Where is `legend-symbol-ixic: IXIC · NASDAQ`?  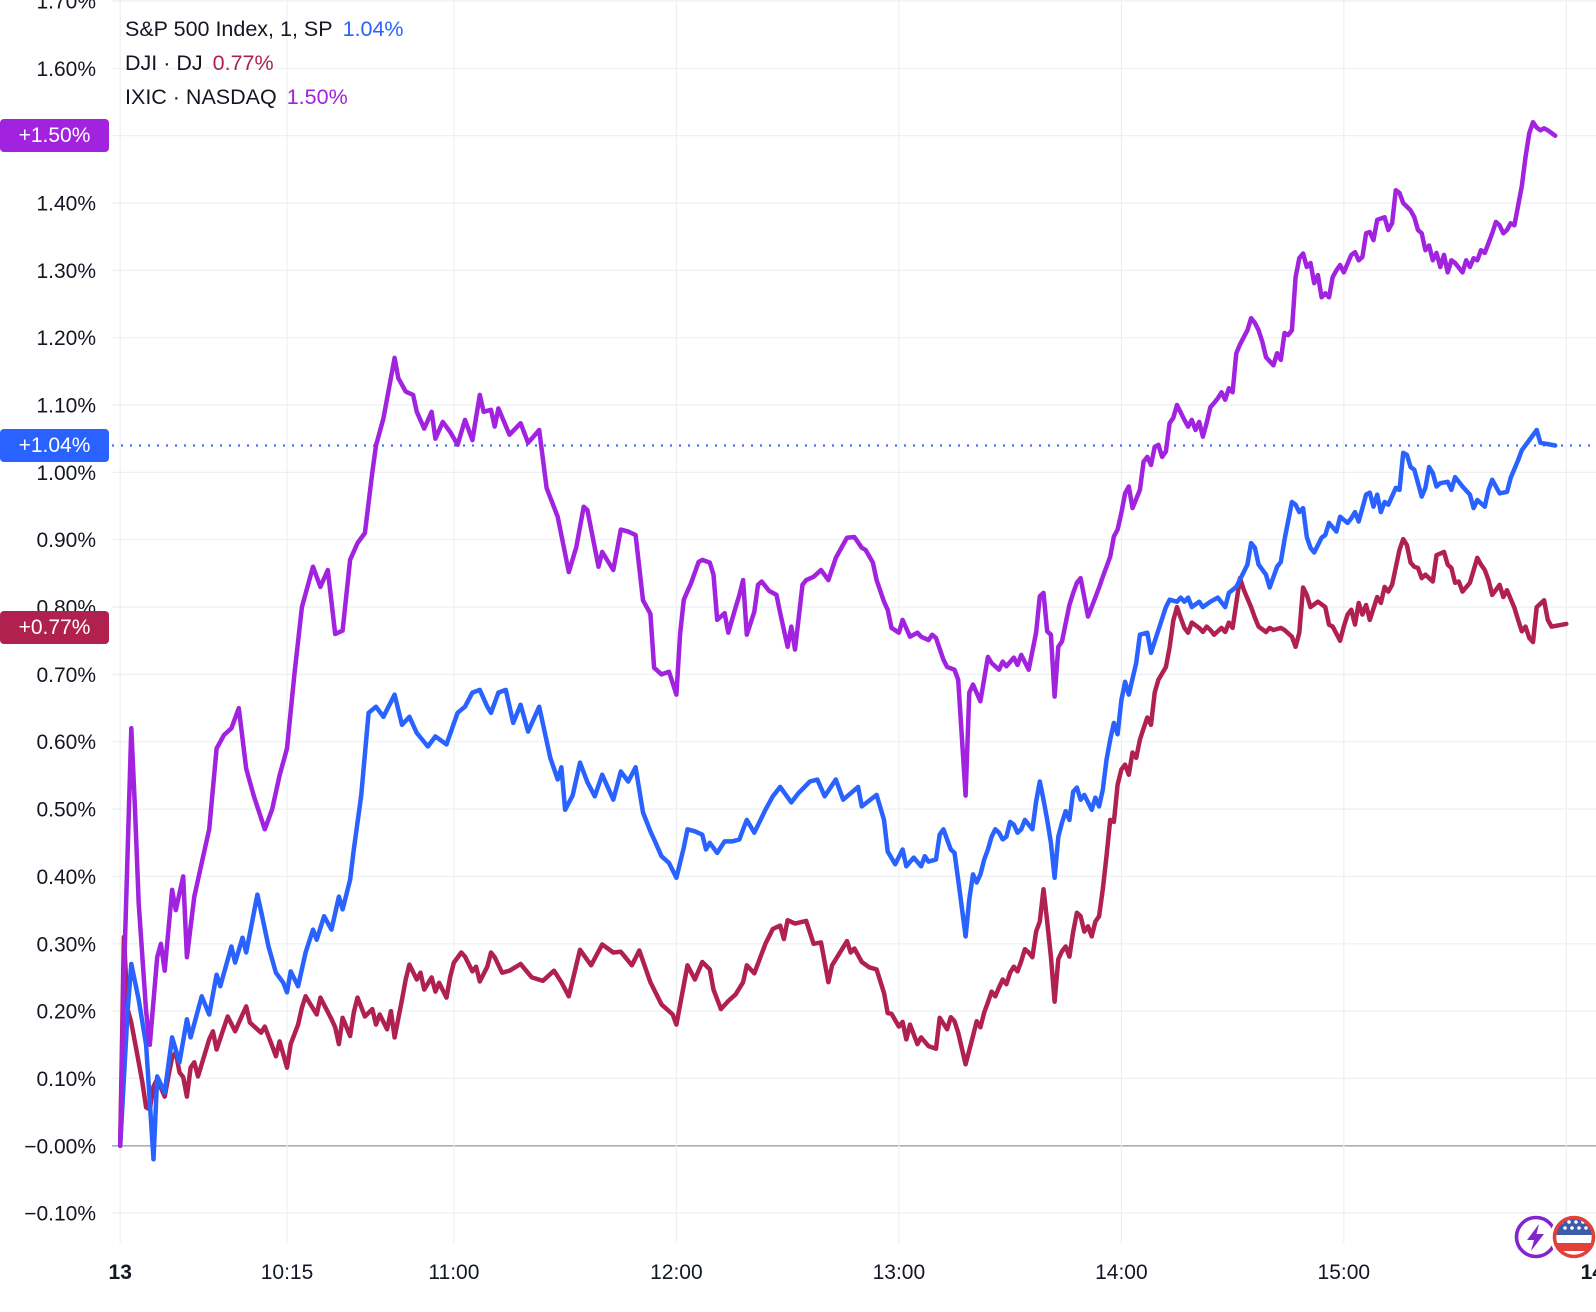
legend-symbol-ixic: IXIC · NASDAQ is located at coordinates (201, 97).